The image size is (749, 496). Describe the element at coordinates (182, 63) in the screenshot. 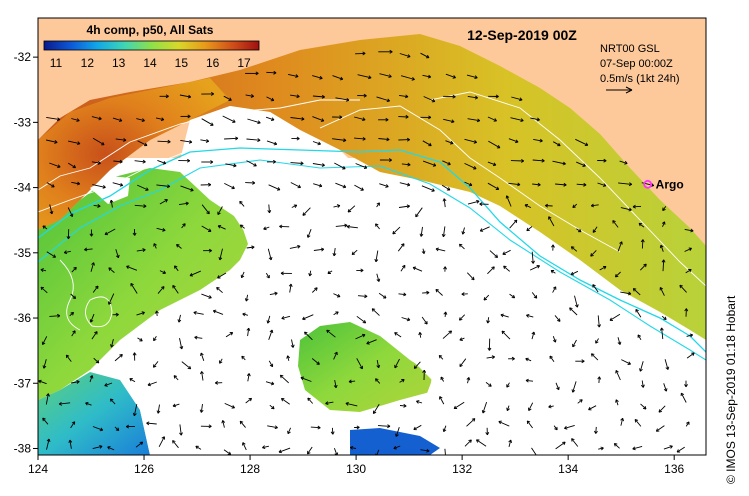

I see `colorbar-tick-label: 15` at that location.